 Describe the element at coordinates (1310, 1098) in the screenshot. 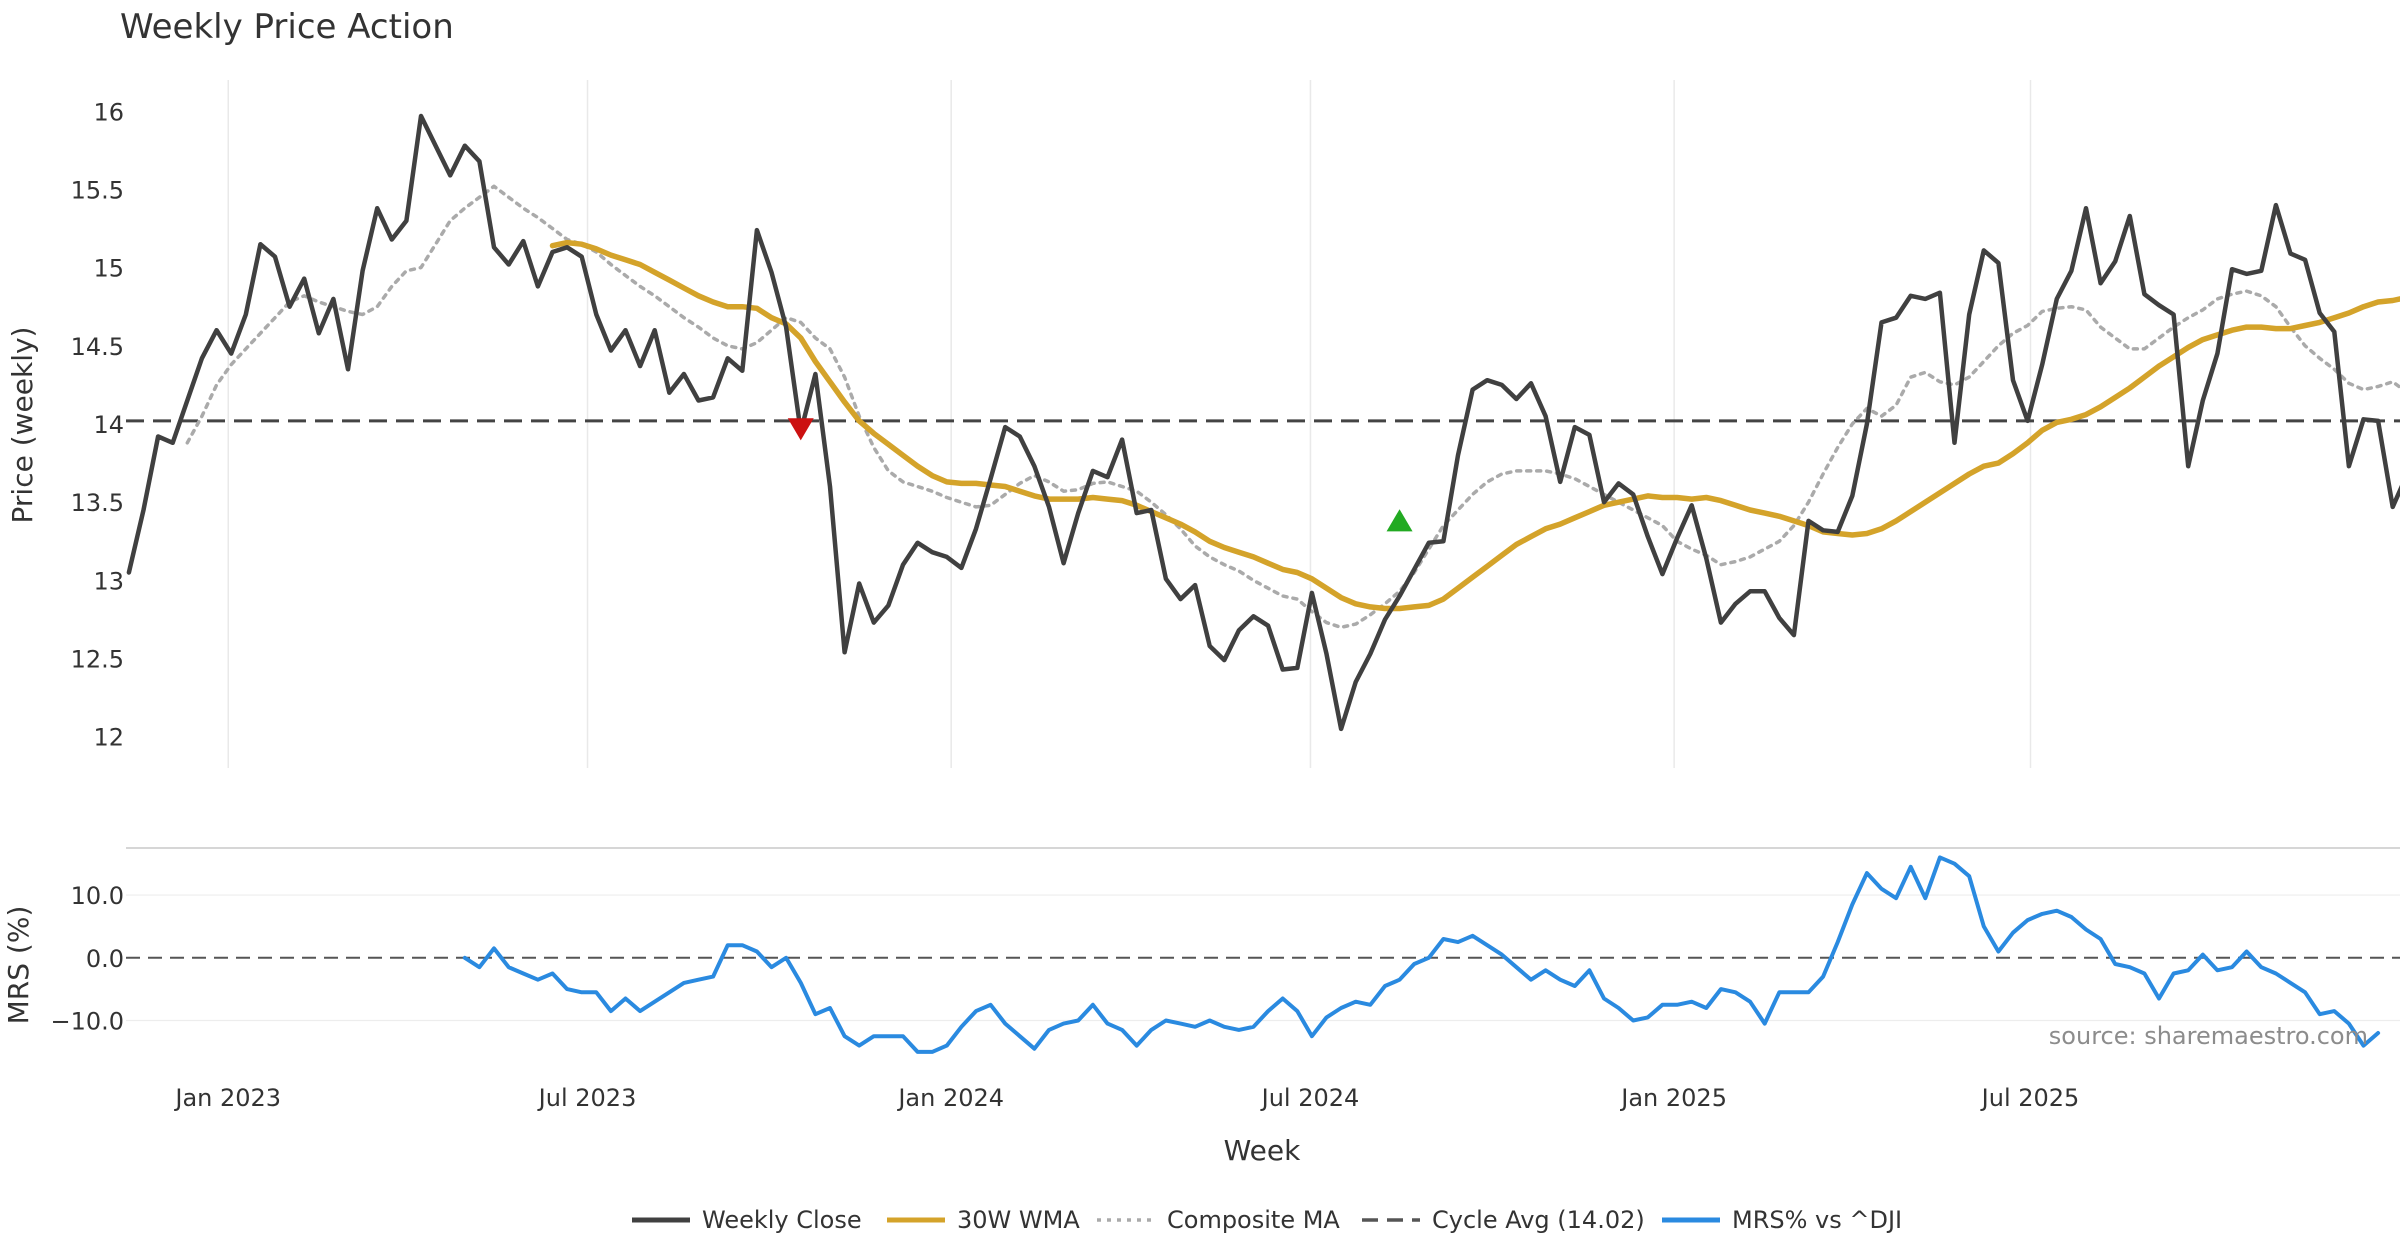

I see `x-tick-label: Jul 2024` at that location.